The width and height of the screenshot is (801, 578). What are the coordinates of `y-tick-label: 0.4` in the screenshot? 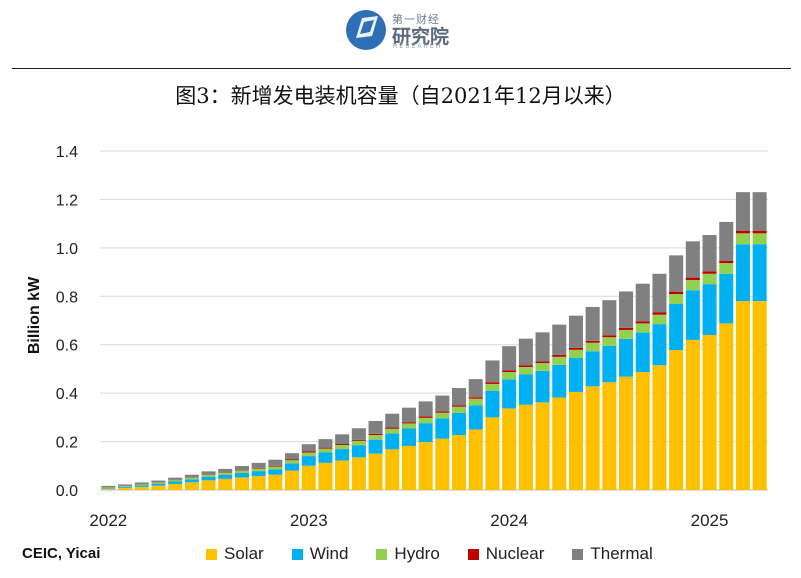 It's located at (67, 394).